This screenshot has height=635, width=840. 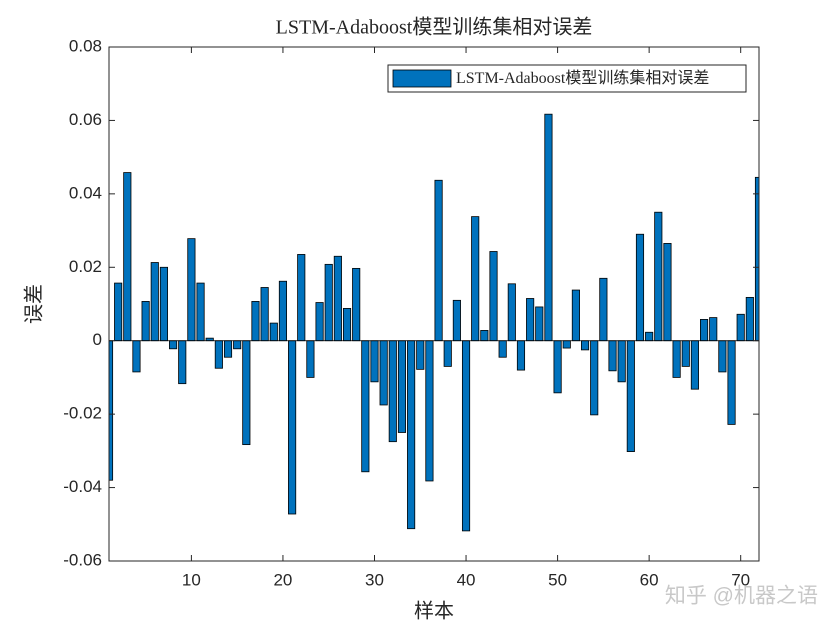 I want to click on y-tick-label: 0, so click(x=97, y=339).